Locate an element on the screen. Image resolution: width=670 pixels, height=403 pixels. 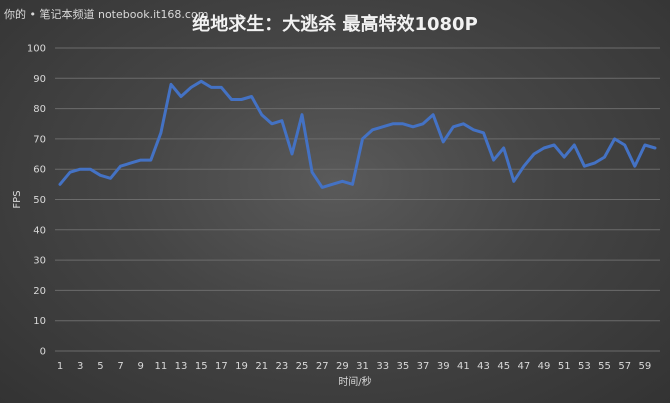
x-tick-label: 15 is located at coordinates (201, 366).